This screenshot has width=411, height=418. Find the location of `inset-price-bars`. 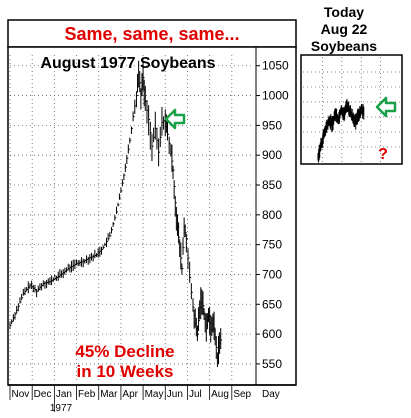

inset-price-bars is located at coordinates (341, 131).